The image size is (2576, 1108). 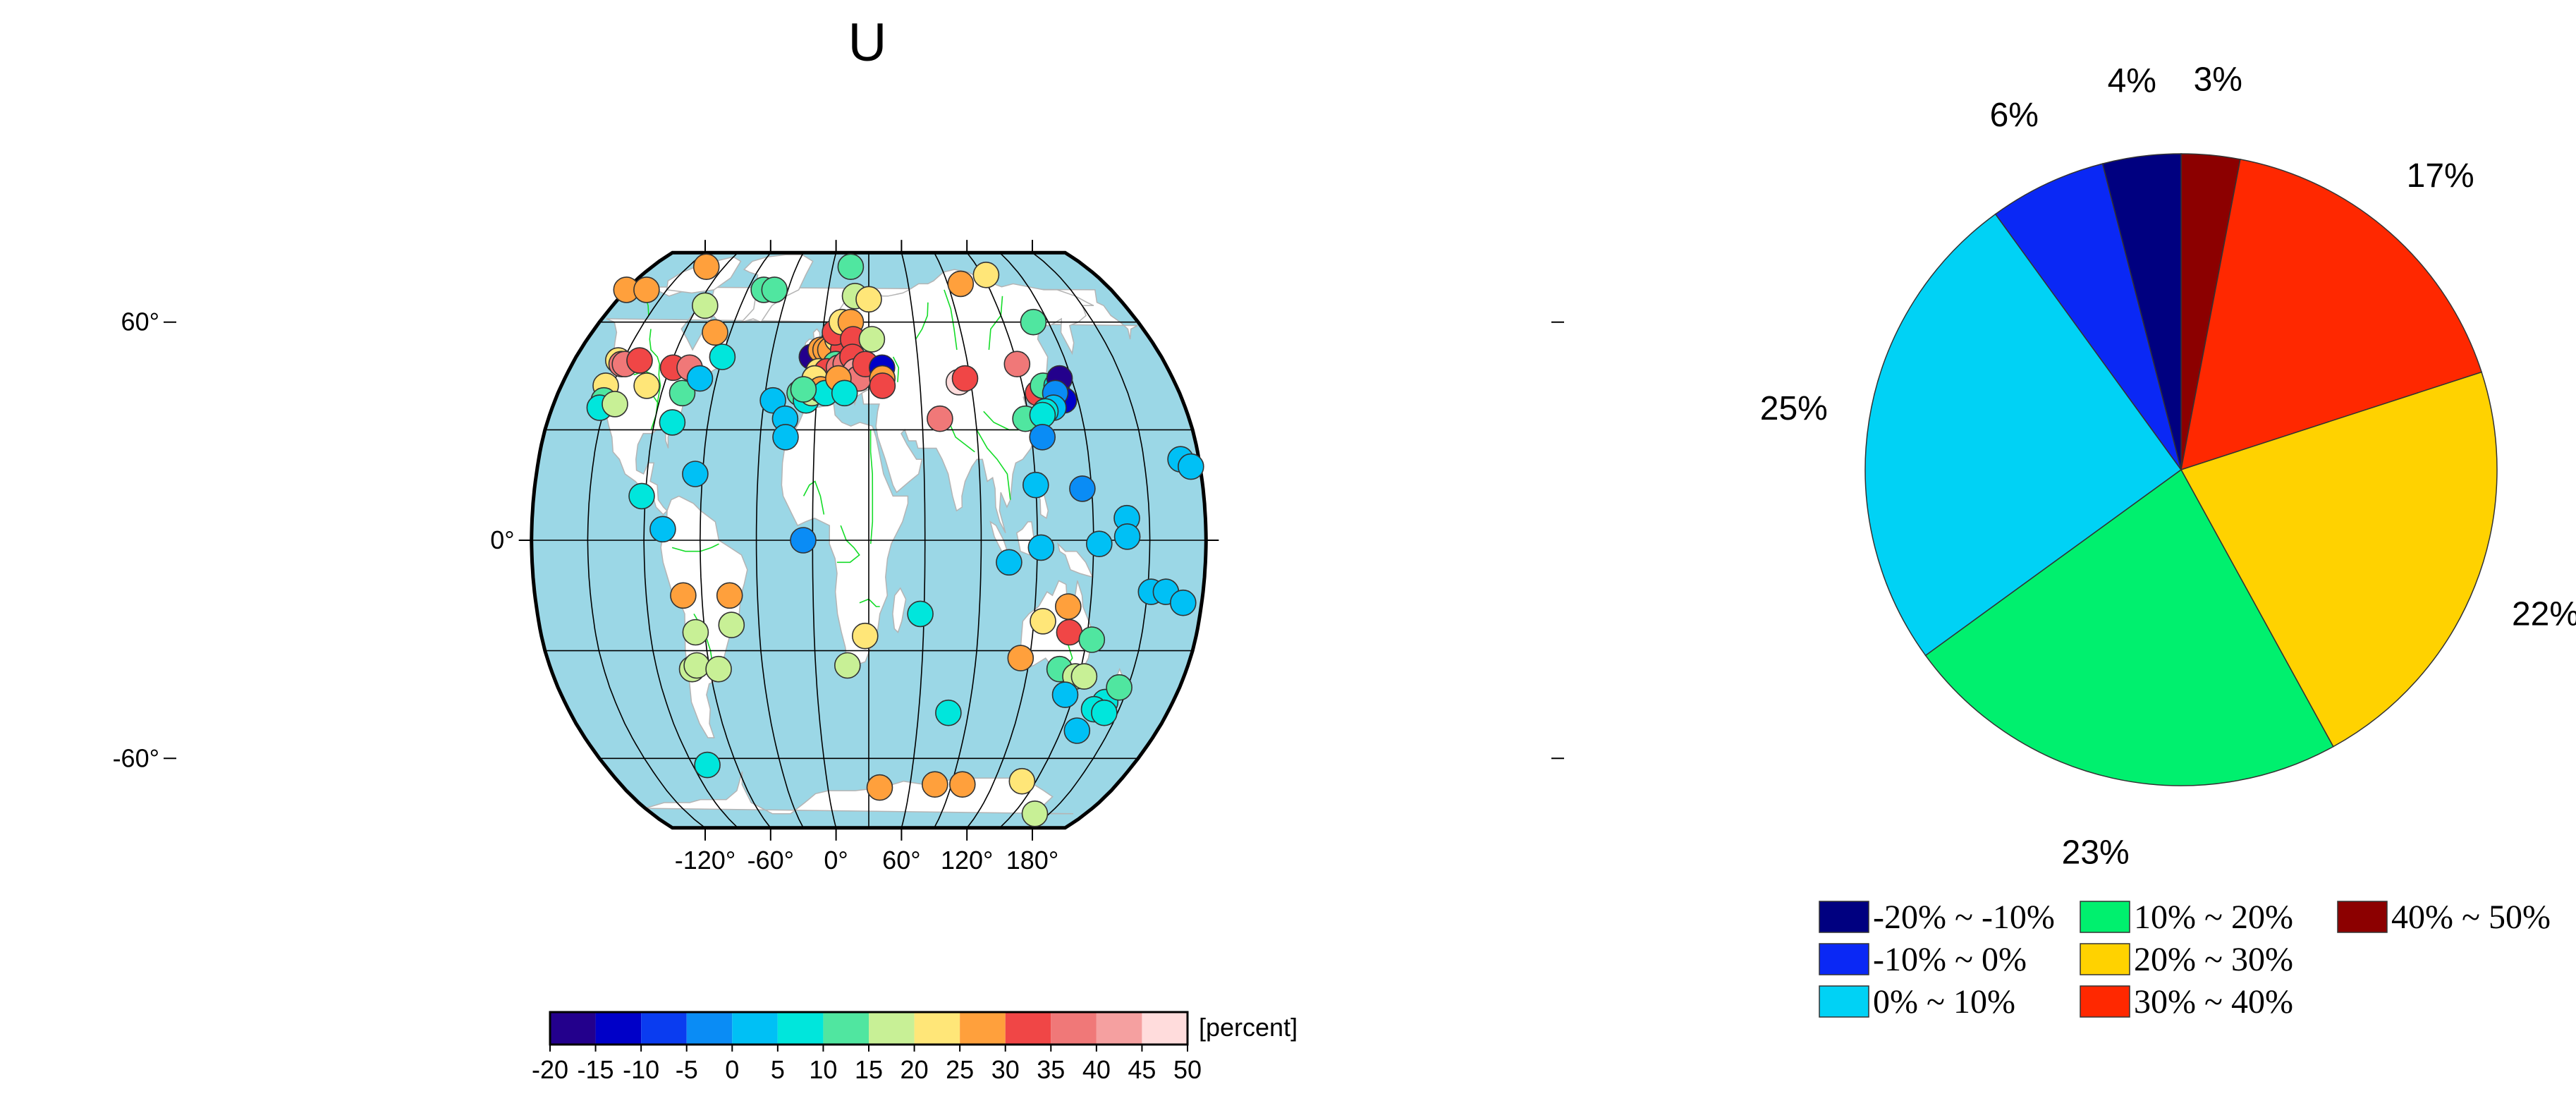 I want to click on colorbar-tick-label: 25, so click(x=960, y=1069).